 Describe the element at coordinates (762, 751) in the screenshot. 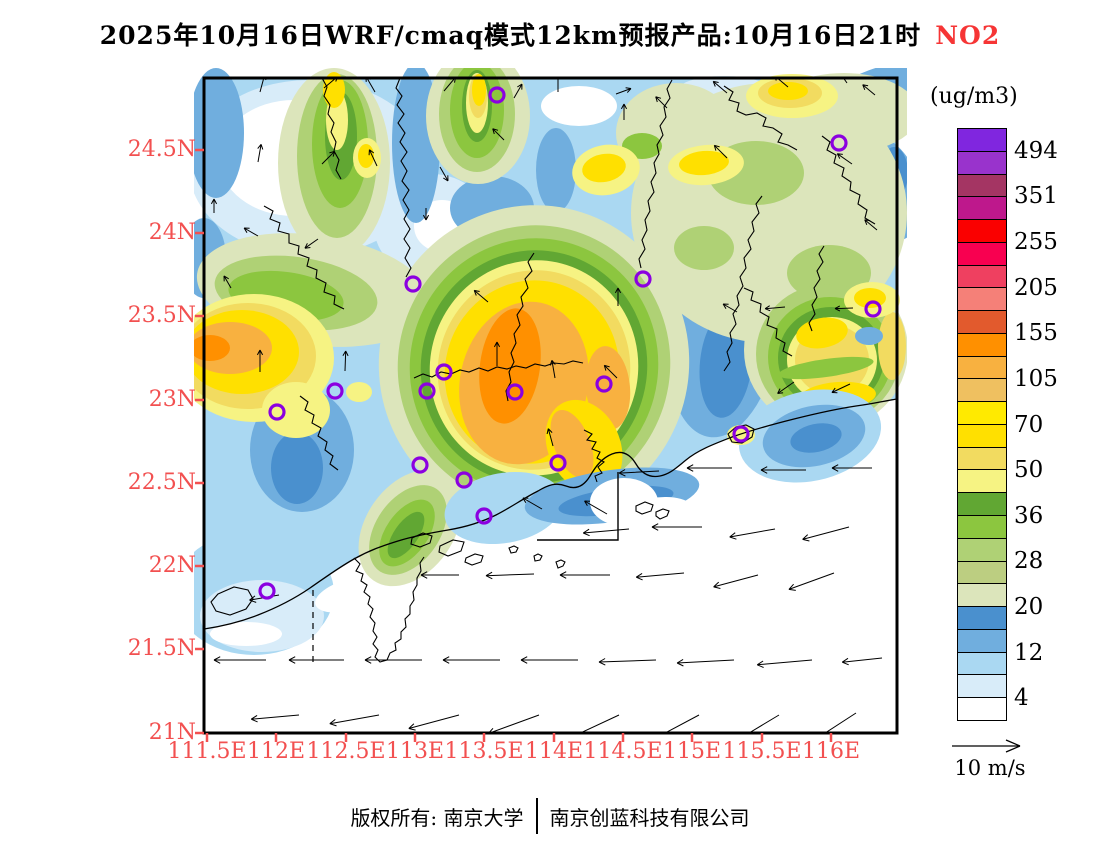

I see `lon-label: 115.5E` at that location.